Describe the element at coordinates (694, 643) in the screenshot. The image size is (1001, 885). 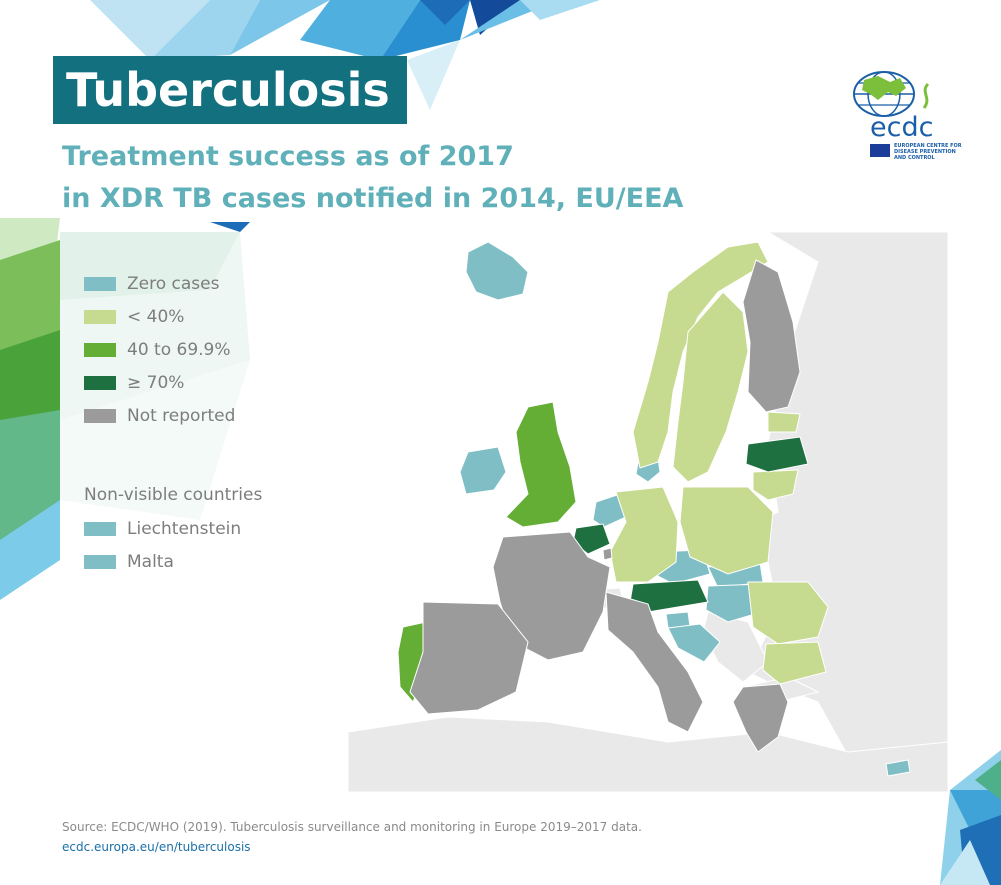
I see `country-croatia` at that location.